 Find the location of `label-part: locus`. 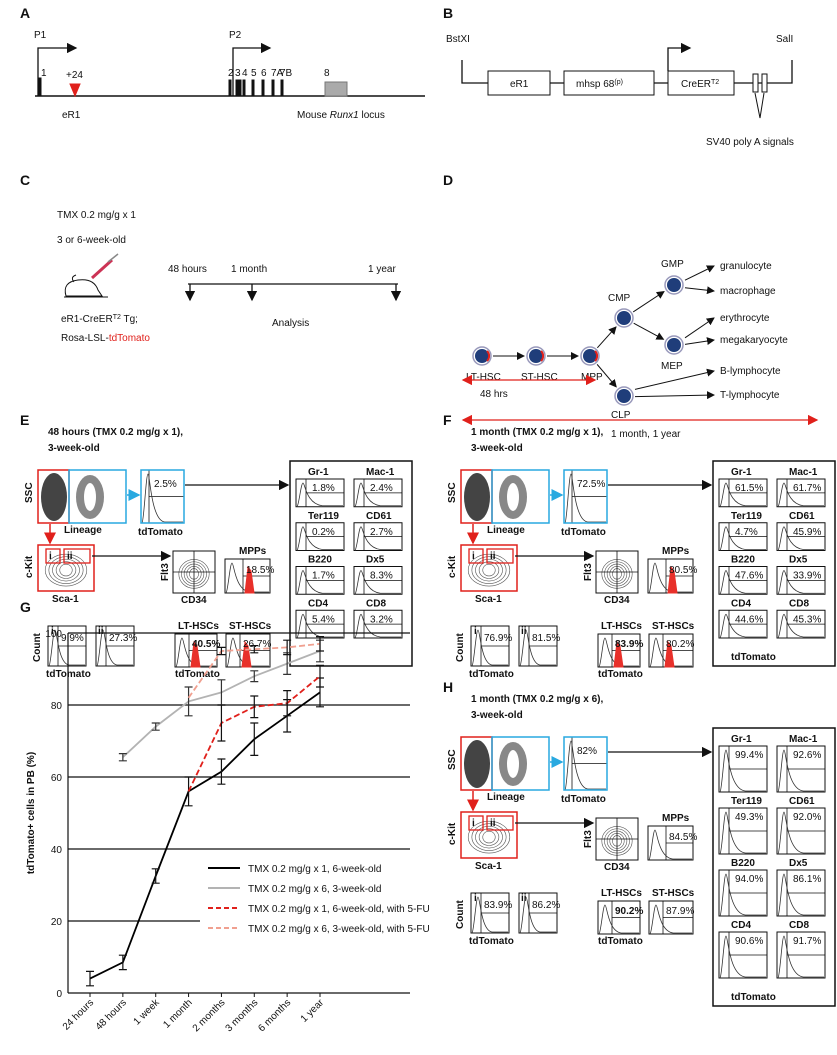

label-part: locus is located at coordinates (372, 115).